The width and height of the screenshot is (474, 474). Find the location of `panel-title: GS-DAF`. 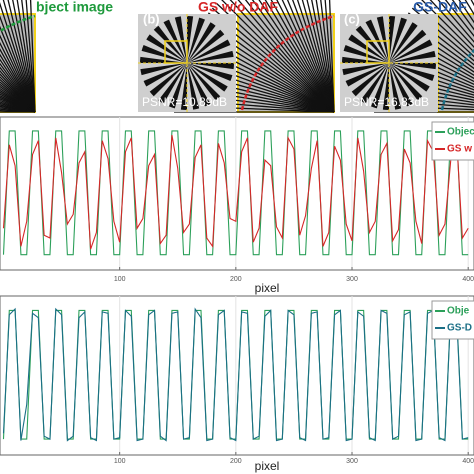

panel-title: GS-DAF is located at coordinates (440, 7).